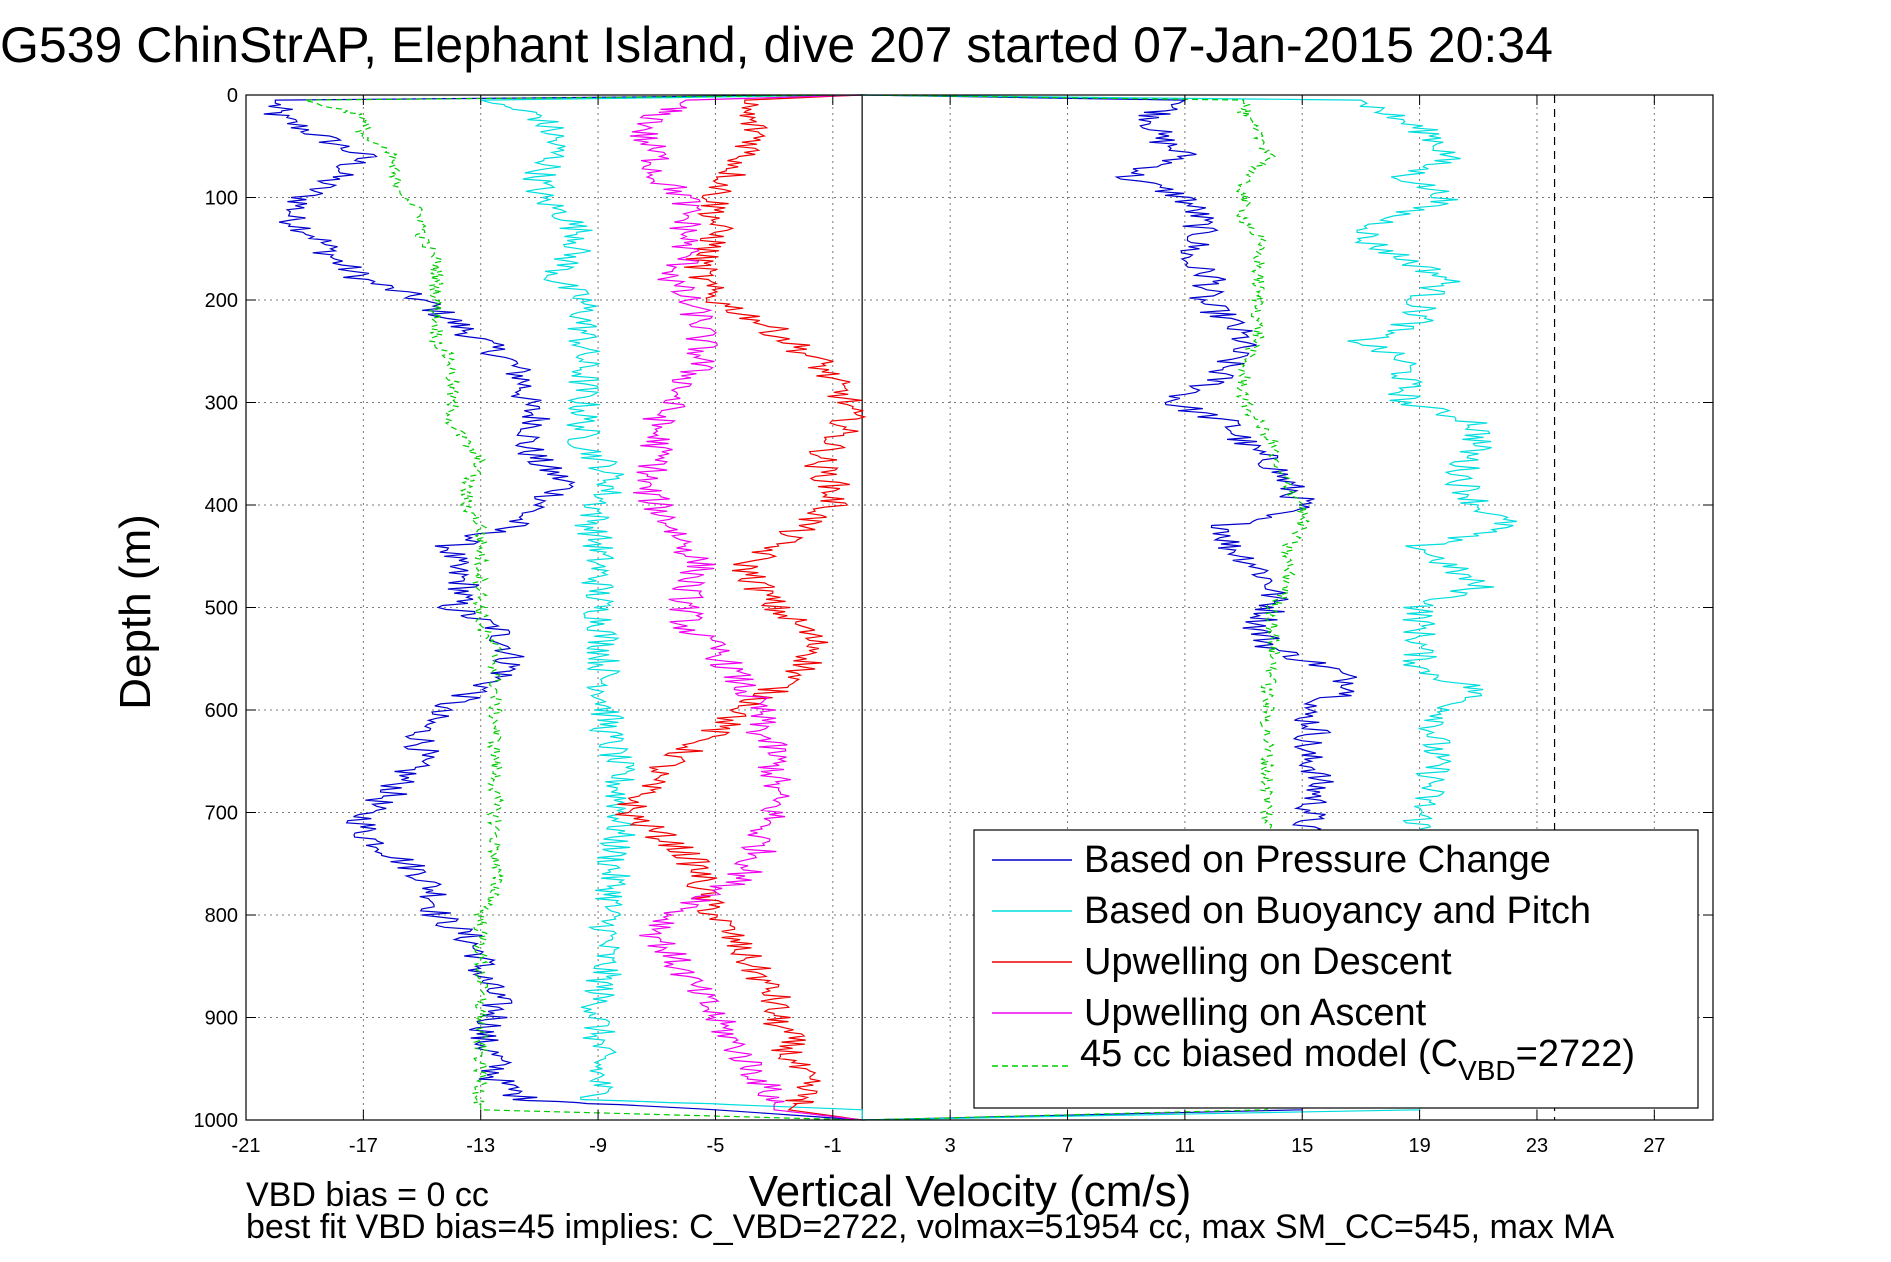 This screenshot has height=1262, width=1891. Describe the element at coordinates (1184, 1146) in the screenshot. I see `x-tick-label: 11` at that location.